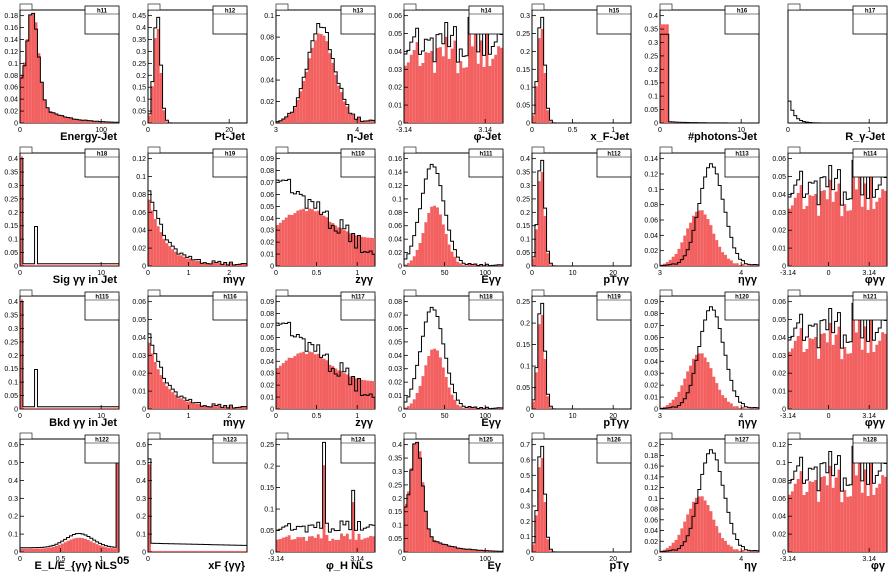 The height and width of the screenshot is (572, 896). What do you see at coordinates (837, 112) in the screenshot?
I see `step-outline` at bounding box center [837, 112].